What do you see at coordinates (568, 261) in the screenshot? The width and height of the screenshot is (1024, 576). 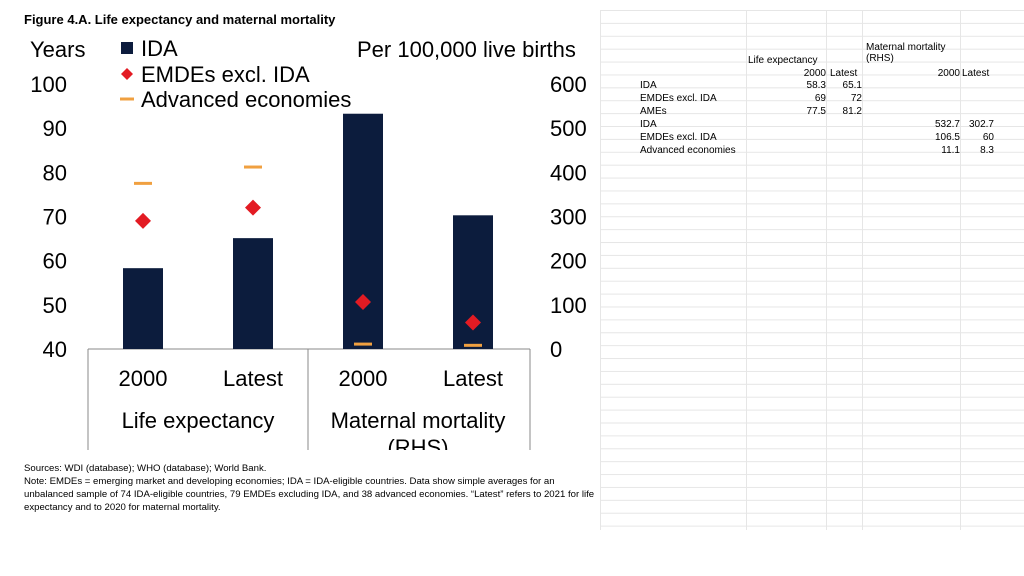 I see `y-tick-label-right: 200` at bounding box center [568, 261].